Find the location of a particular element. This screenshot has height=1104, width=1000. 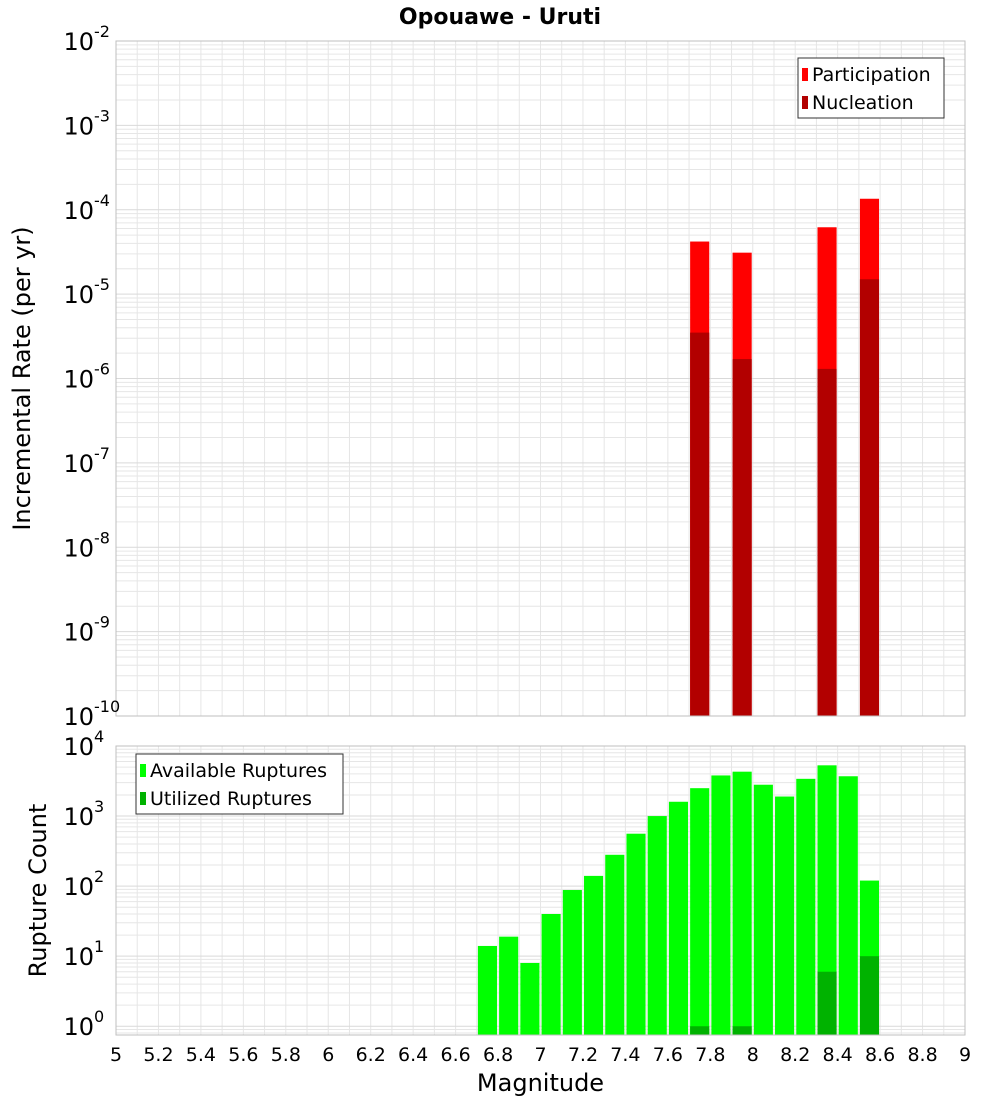

bottom-y-axis-label: Rupture Count is located at coordinates (38, 891).